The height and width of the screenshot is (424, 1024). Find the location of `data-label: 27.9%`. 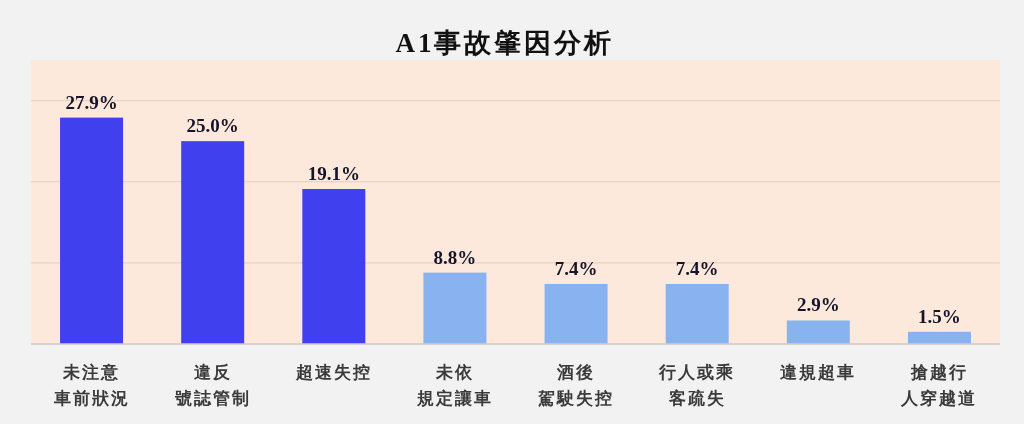

data-label: 27.9% is located at coordinates (91, 102).